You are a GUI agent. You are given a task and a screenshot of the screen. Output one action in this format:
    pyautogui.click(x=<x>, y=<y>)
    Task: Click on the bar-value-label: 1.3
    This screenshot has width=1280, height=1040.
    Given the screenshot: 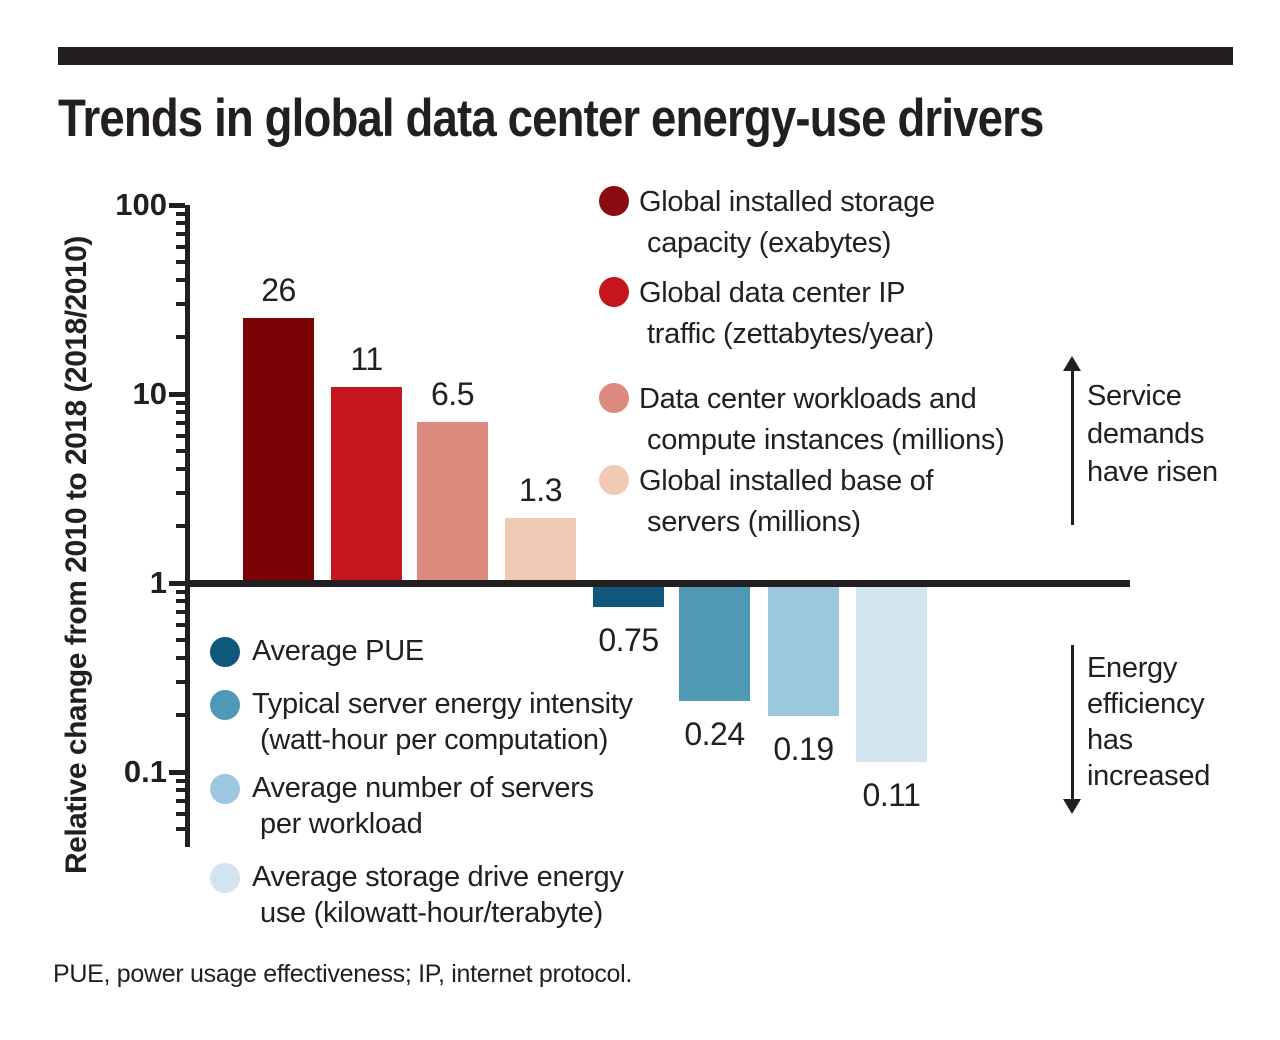 What is the action you would take?
    pyautogui.click(x=540, y=490)
    